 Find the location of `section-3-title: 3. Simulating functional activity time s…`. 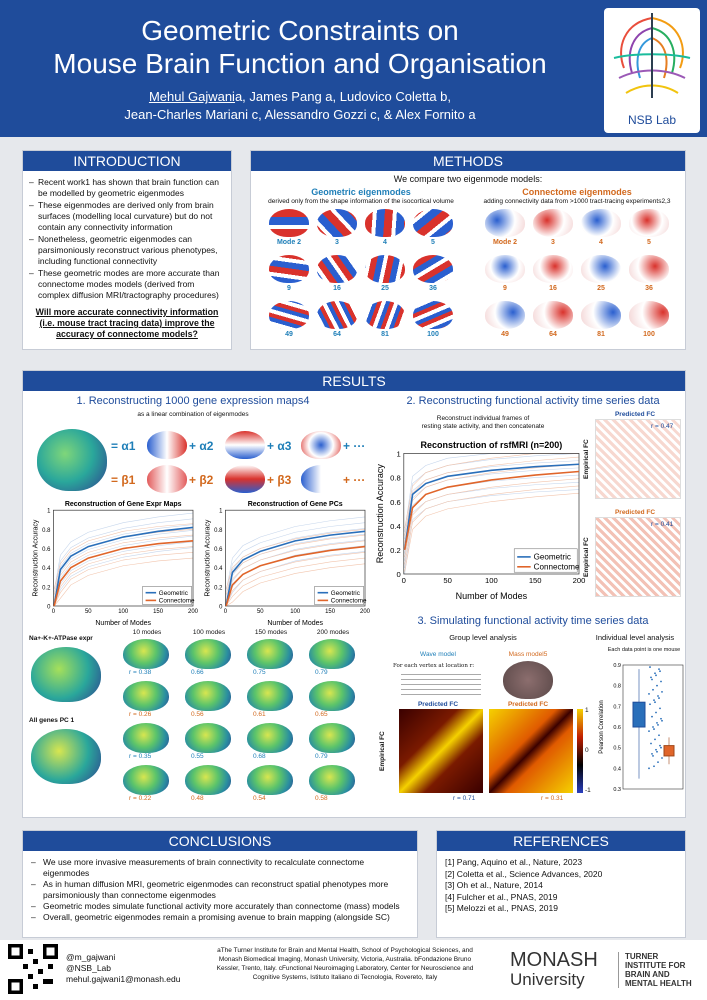

section-3-title: 3. Simulating functional activity time s… is located at coordinates (533, 621).